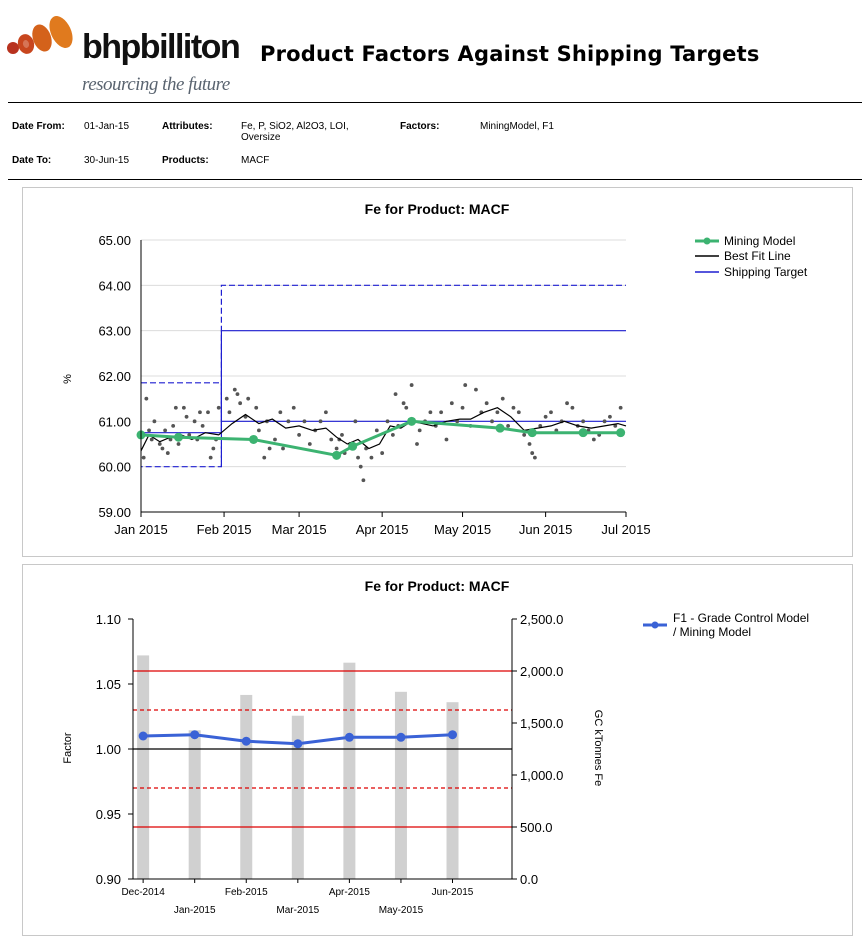  What do you see at coordinates (261, 137) in the screenshot?
I see `attributes-value-line2: Oversize` at bounding box center [261, 137].